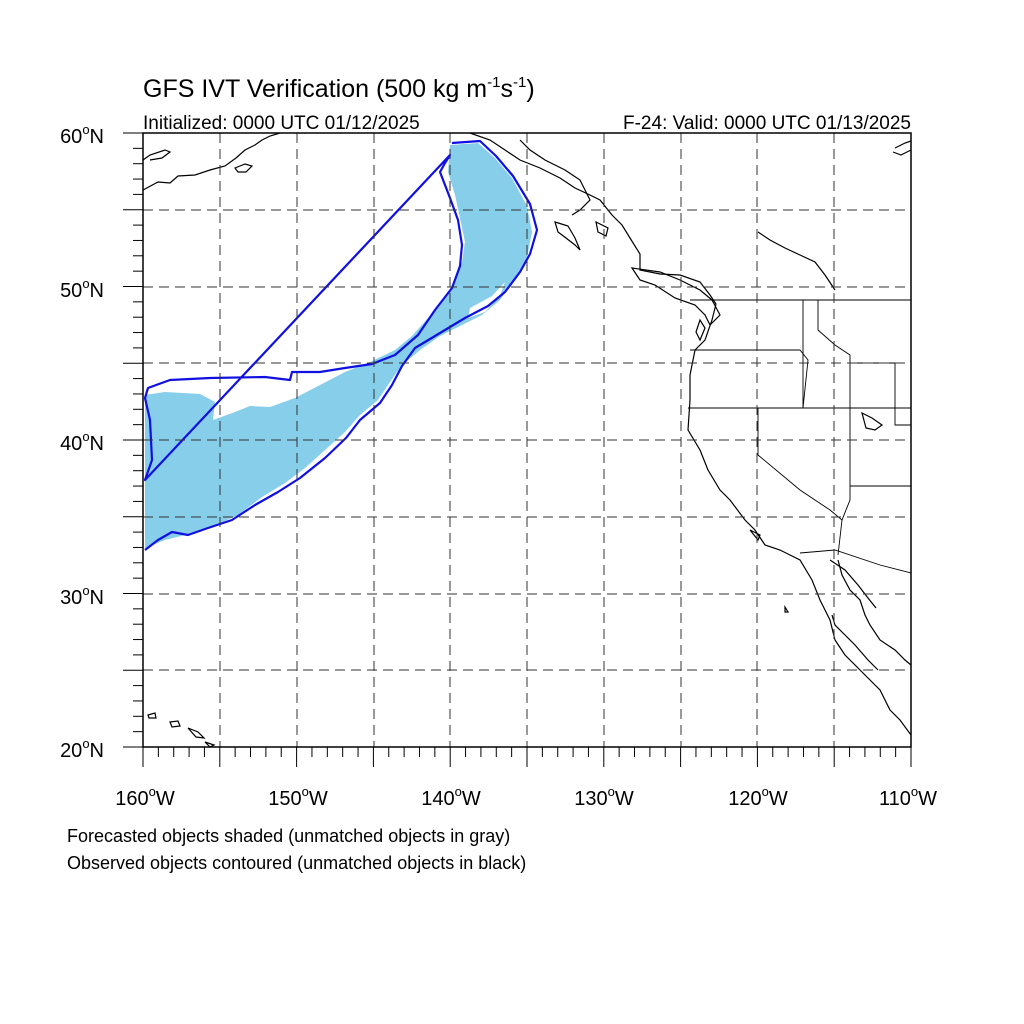 This screenshot has height=1024, width=1024. Describe the element at coordinates (145, 797) in the screenshot. I see `lon-label-160w: 160oW` at that location.